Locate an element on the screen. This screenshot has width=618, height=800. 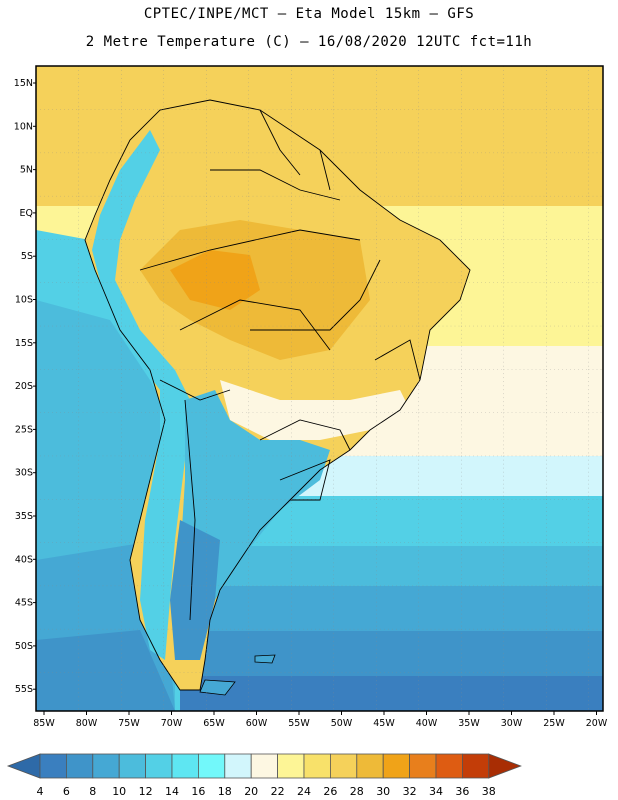
colorbar-label: 30 is located at coordinates (383, 791).